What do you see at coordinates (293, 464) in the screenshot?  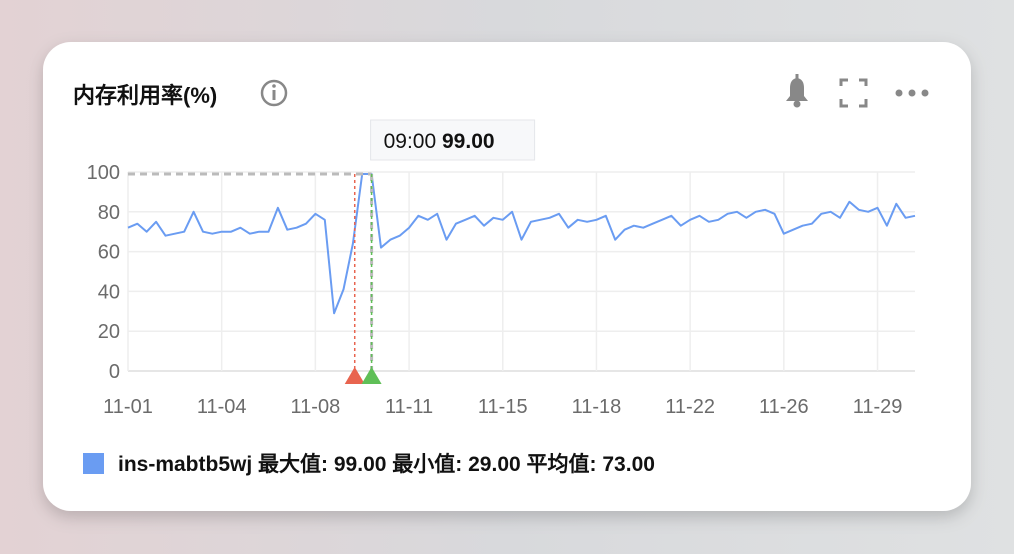 I see `stat-label: 最大值:` at bounding box center [293, 464].